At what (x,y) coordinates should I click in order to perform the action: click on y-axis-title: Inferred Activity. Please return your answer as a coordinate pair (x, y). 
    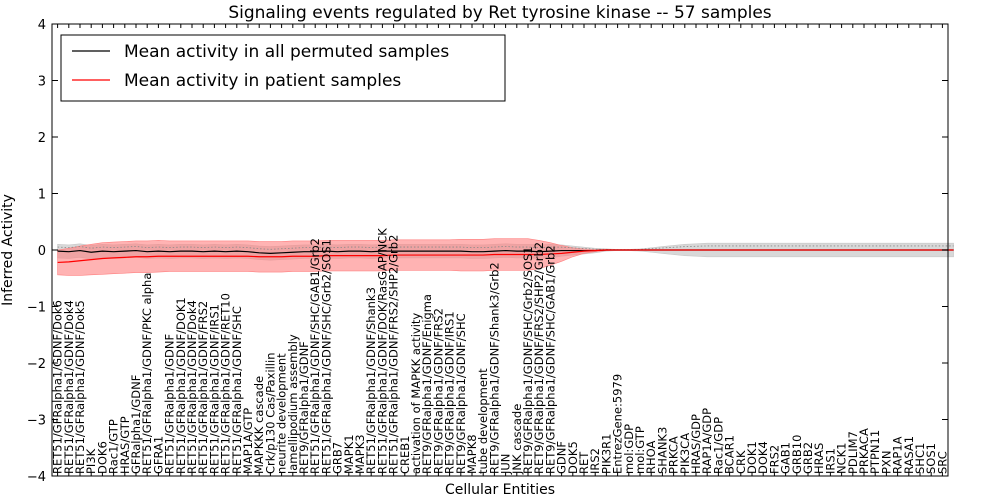
    Looking at the image, I should click on (8, 250).